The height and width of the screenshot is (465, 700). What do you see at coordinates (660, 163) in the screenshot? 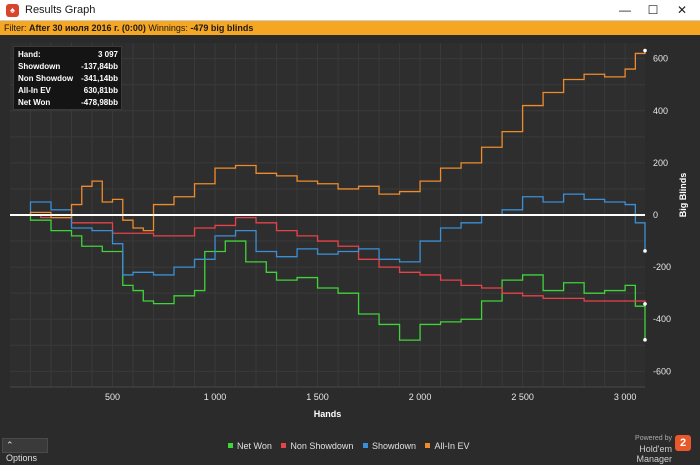
I see `y-tick-label: 200` at bounding box center [660, 163].